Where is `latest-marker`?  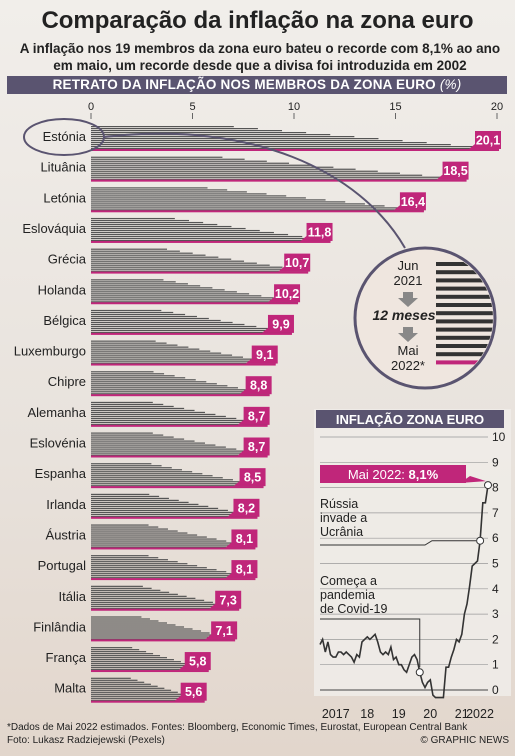
latest-marker is located at coordinates (488, 485).